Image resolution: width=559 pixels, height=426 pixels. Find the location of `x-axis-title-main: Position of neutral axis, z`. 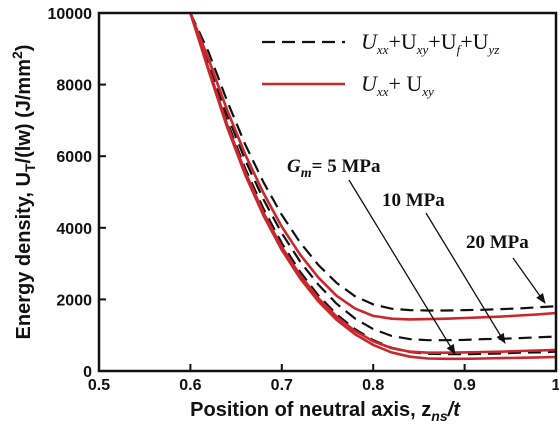

x-axis-title-main: Position of neutral axis, z is located at coordinates (310, 410).